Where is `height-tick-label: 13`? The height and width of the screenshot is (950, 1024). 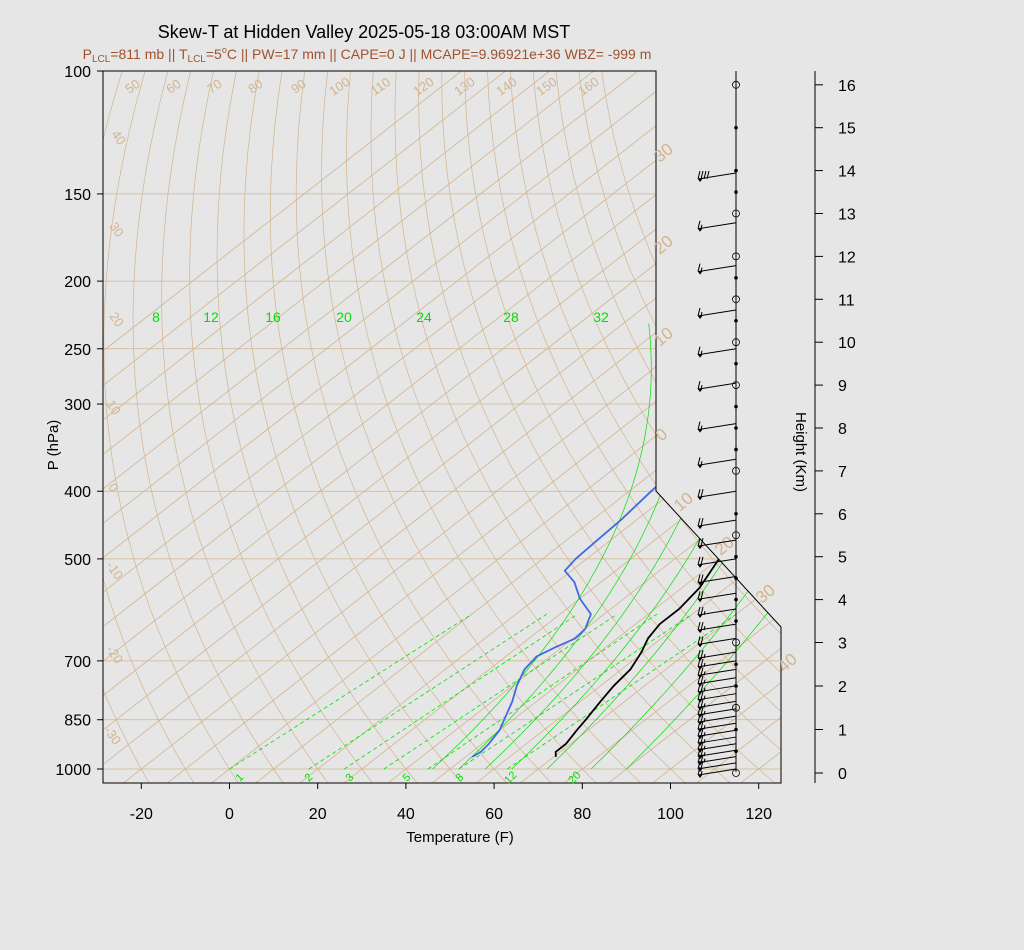
height-tick-label: 13 is located at coordinates (847, 215).